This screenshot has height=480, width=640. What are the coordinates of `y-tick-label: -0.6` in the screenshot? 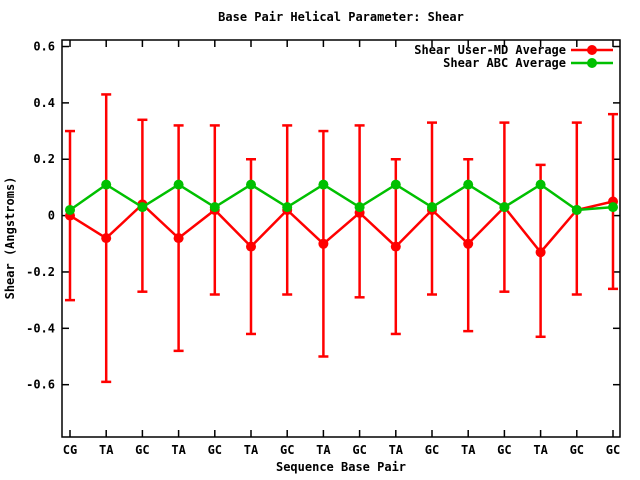 It's located at (40, 385).